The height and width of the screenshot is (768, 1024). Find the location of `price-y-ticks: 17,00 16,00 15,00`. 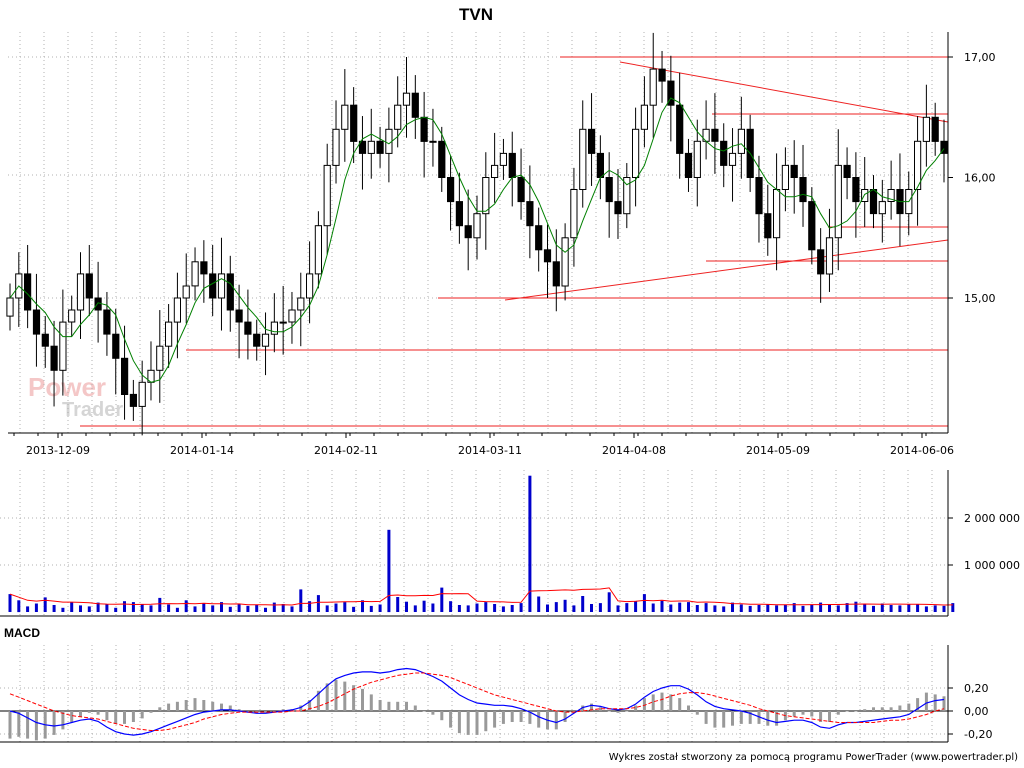

price-y-ticks: 17,00 16,00 15,00 is located at coordinates (972, 178).